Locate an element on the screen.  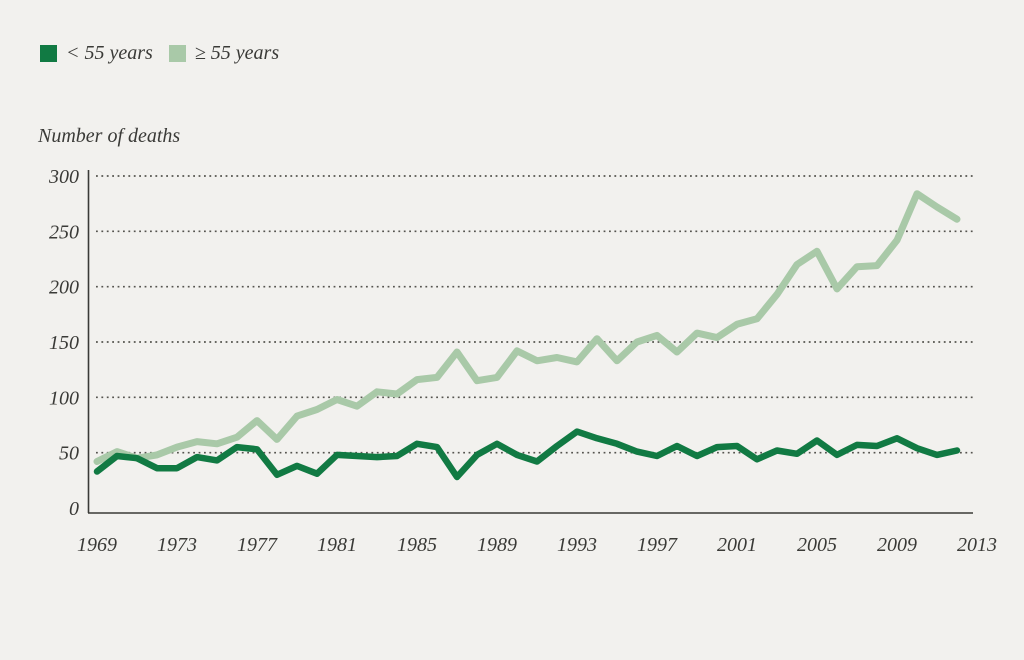
y-tick-label: 300 is located at coordinates (63, 177).